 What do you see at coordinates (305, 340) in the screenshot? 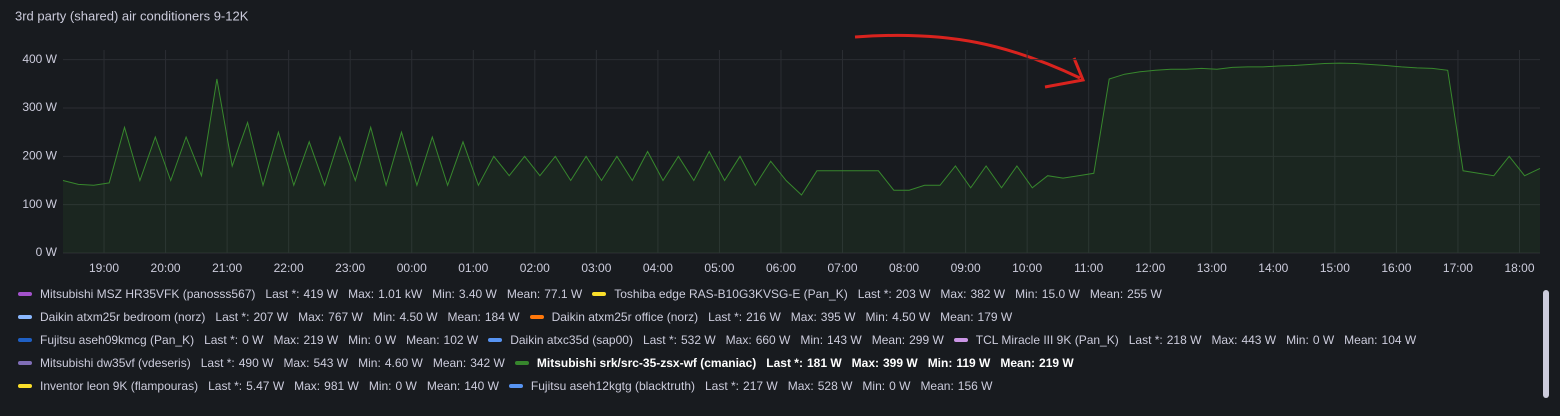
I see `legend-stat: Max: 219 W` at bounding box center [305, 340].